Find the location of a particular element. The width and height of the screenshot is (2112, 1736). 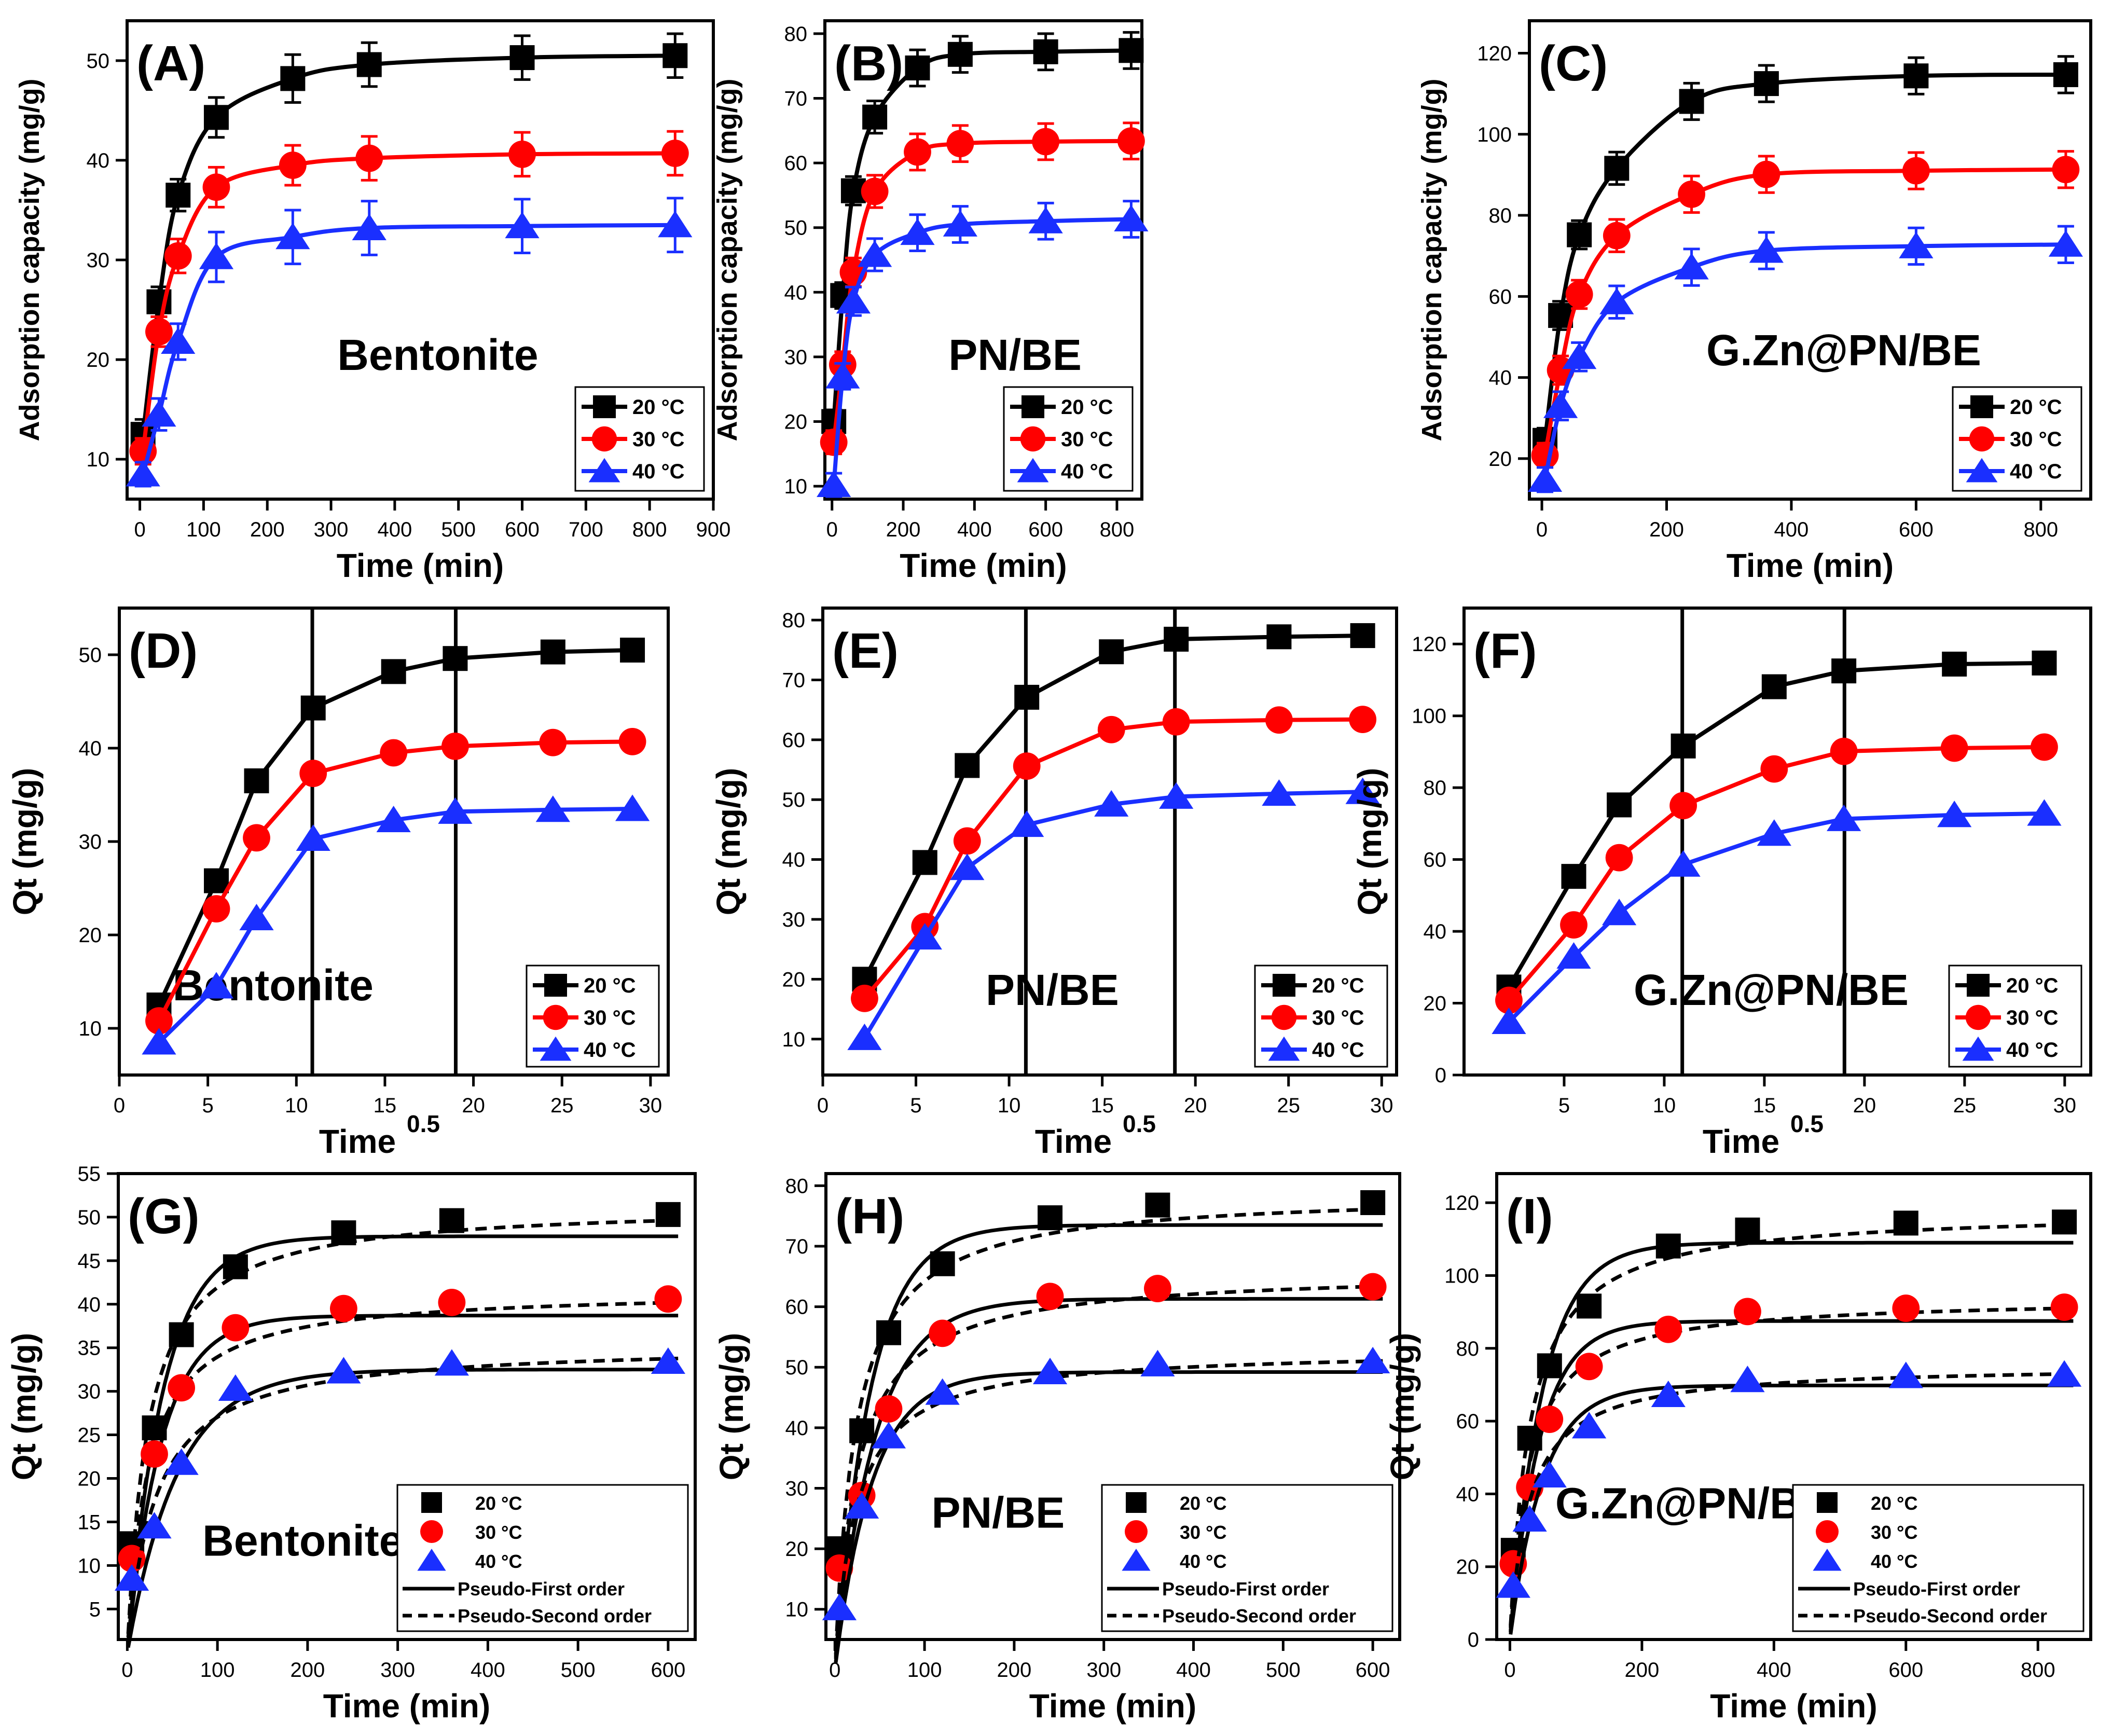

x-tick-label: 900 is located at coordinates (713, 529).